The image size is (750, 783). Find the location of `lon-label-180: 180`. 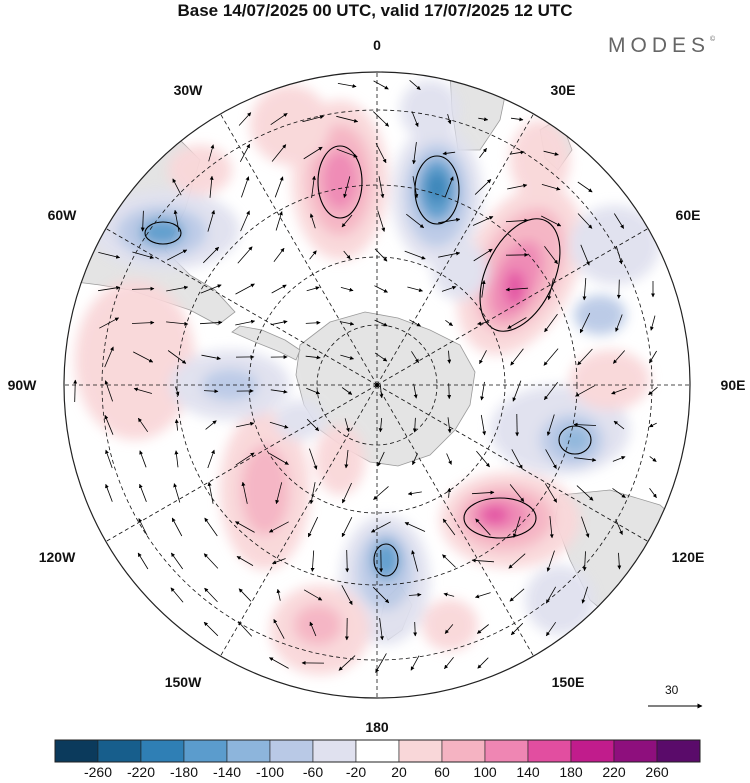

lon-label-180: 180 is located at coordinates (377, 727).